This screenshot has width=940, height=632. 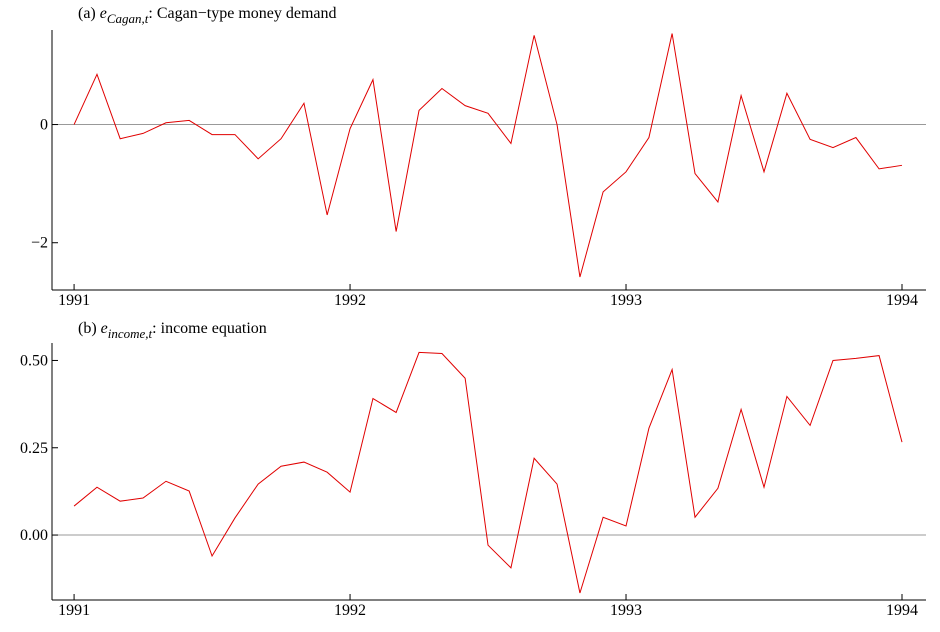 I want to click on y-tick-label: −2, so click(x=39, y=243).